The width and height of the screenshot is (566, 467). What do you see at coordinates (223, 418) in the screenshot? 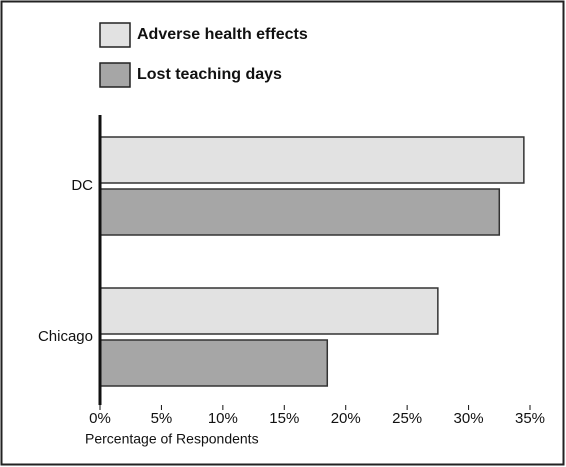
I see `x-tick-label: 10%` at bounding box center [223, 418].